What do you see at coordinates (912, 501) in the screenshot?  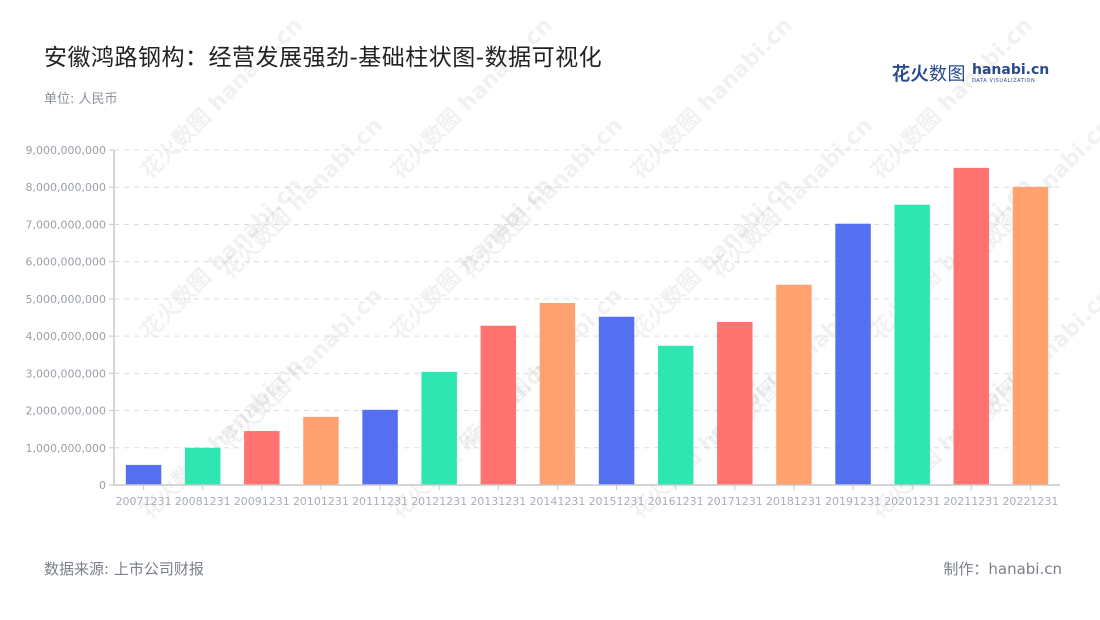 I see `x-tick-label: 20201231` at bounding box center [912, 501].